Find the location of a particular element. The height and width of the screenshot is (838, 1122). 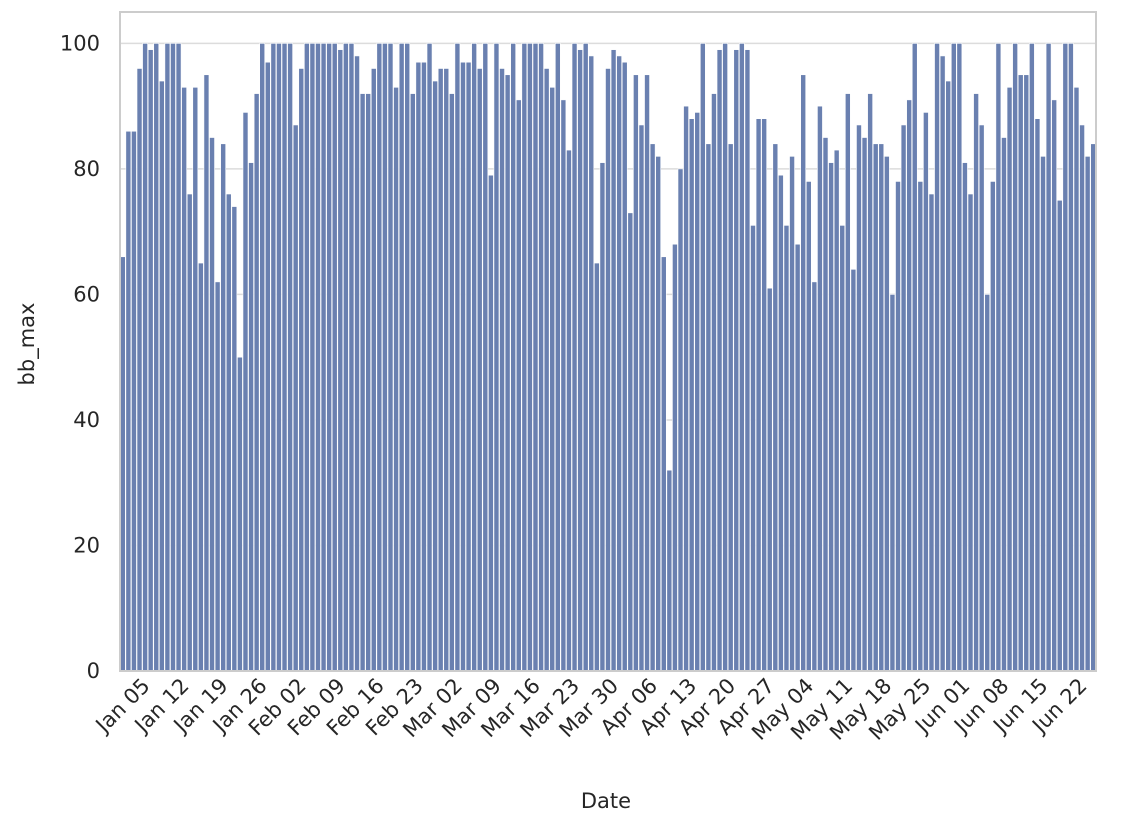

x-axis-label: Date is located at coordinates (606, 801).